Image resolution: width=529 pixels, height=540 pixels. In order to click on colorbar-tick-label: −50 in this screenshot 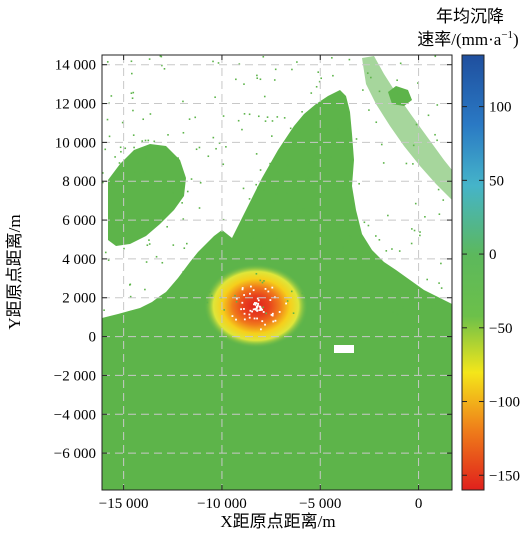, I will do `click(500, 329)`.